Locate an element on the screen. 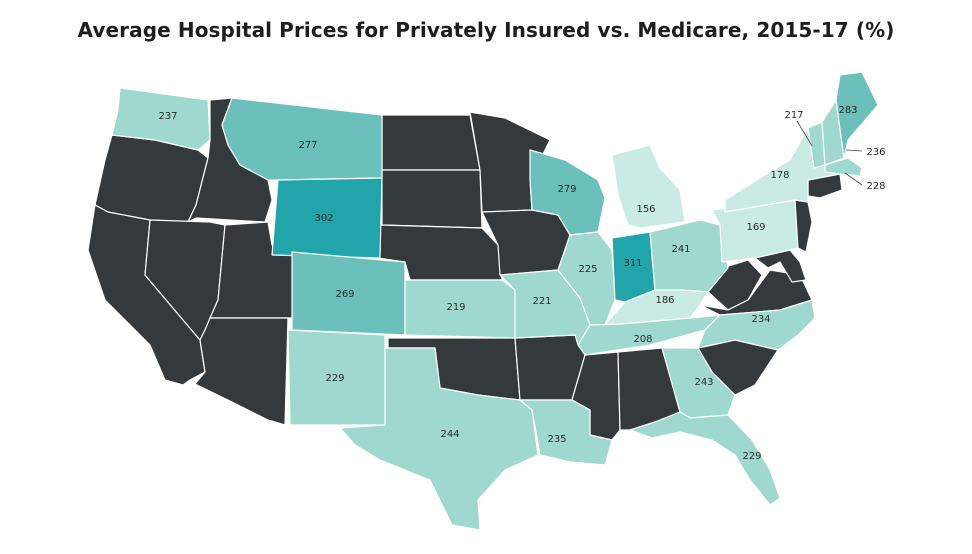 Image resolution: width=972 pixels, height=554 pixels. label-georgia: 243 is located at coordinates (703, 382).